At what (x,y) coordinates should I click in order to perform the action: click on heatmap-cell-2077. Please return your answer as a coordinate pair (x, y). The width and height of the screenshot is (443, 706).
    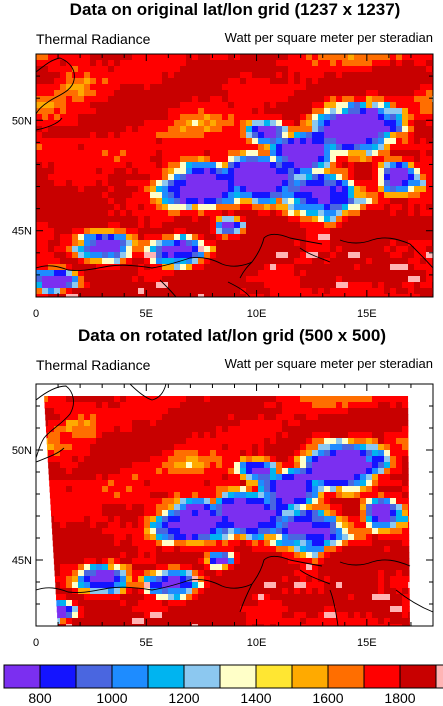
    Looking at the image, I should click on (39, 243).